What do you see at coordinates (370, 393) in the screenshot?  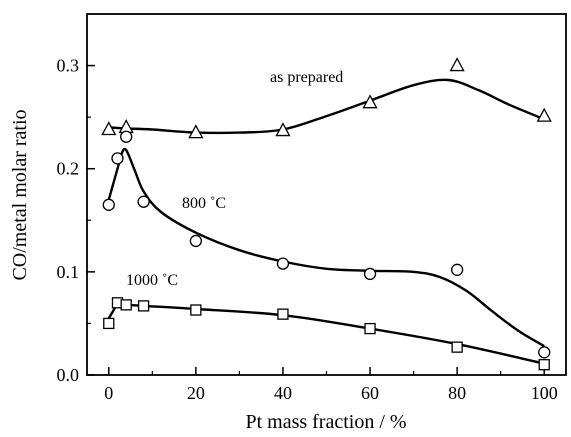 I see `x-tick-label: 60` at bounding box center [370, 393].